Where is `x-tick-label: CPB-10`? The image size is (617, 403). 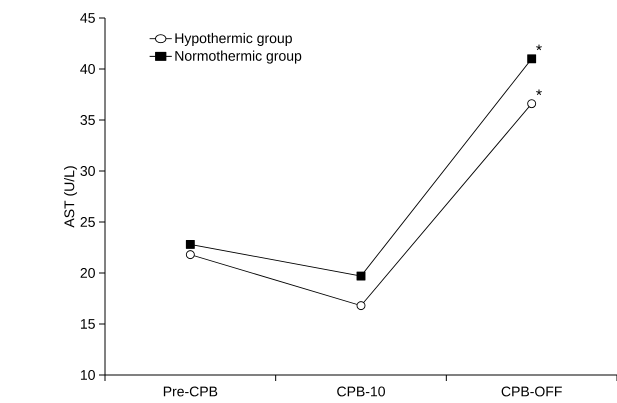
x-tick-label: CPB-10 is located at coordinates (361, 391).